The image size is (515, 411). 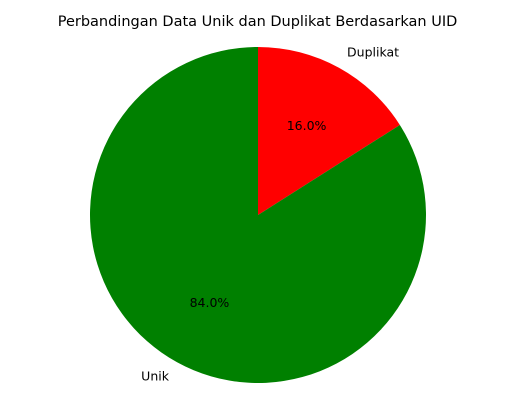 What do you see at coordinates (210, 302) in the screenshot?
I see `percent-label-unik: 84.0%` at bounding box center [210, 302].